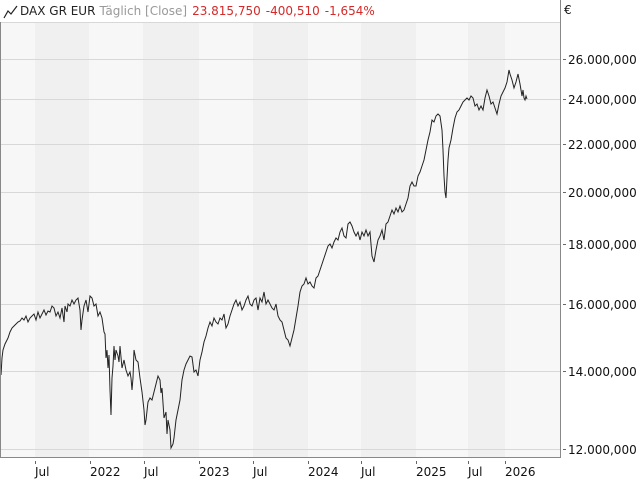  I want to click on x-axis-ticks, so click(270, 462).